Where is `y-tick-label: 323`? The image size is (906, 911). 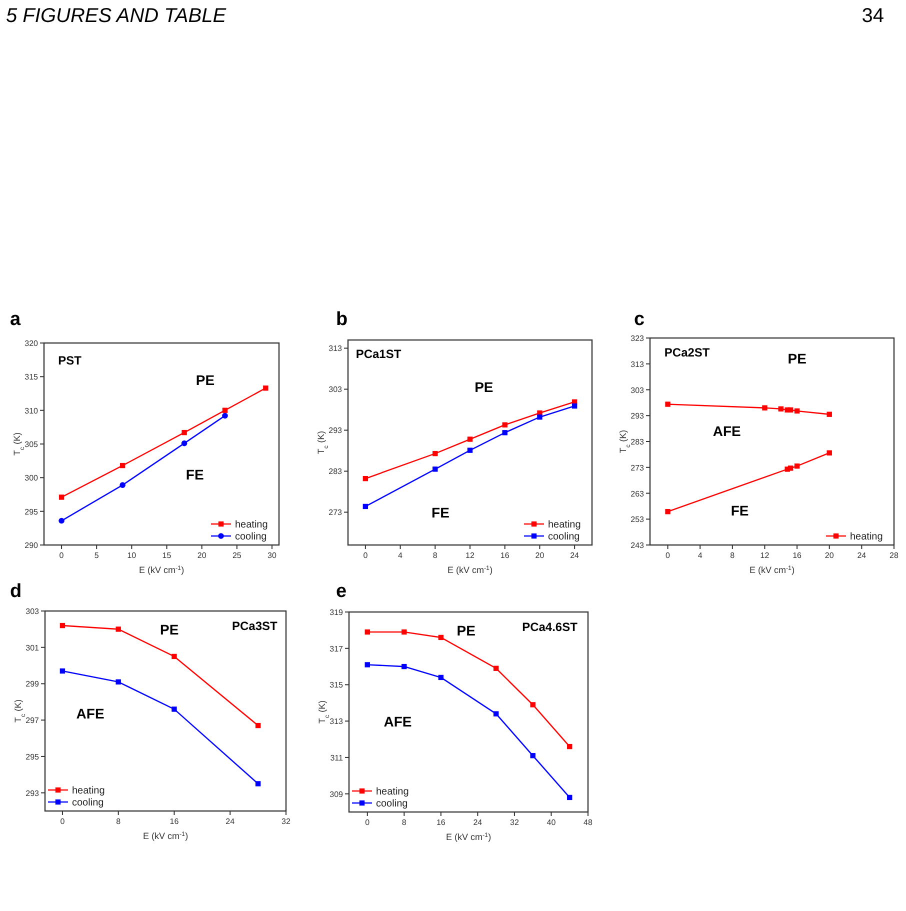 y-tick-label: 323 is located at coordinates (637, 338).